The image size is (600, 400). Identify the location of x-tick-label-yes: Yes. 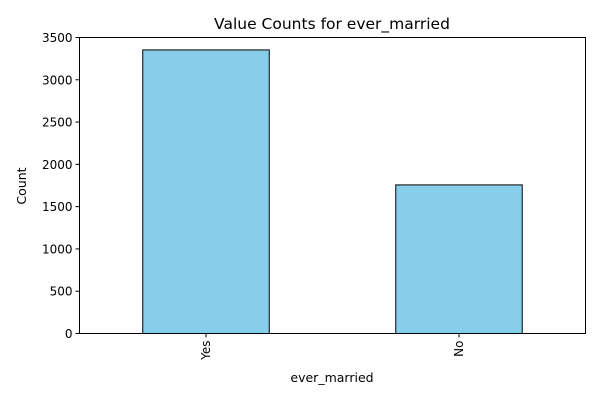
(206, 351).